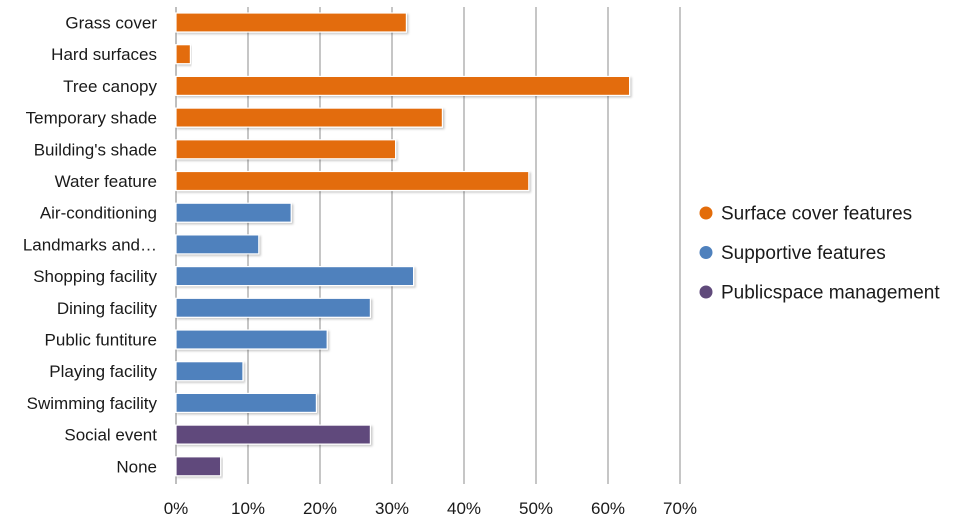  Describe the element at coordinates (92, 403) in the screenshot. I see `category-label: Swimming facility` at that location.